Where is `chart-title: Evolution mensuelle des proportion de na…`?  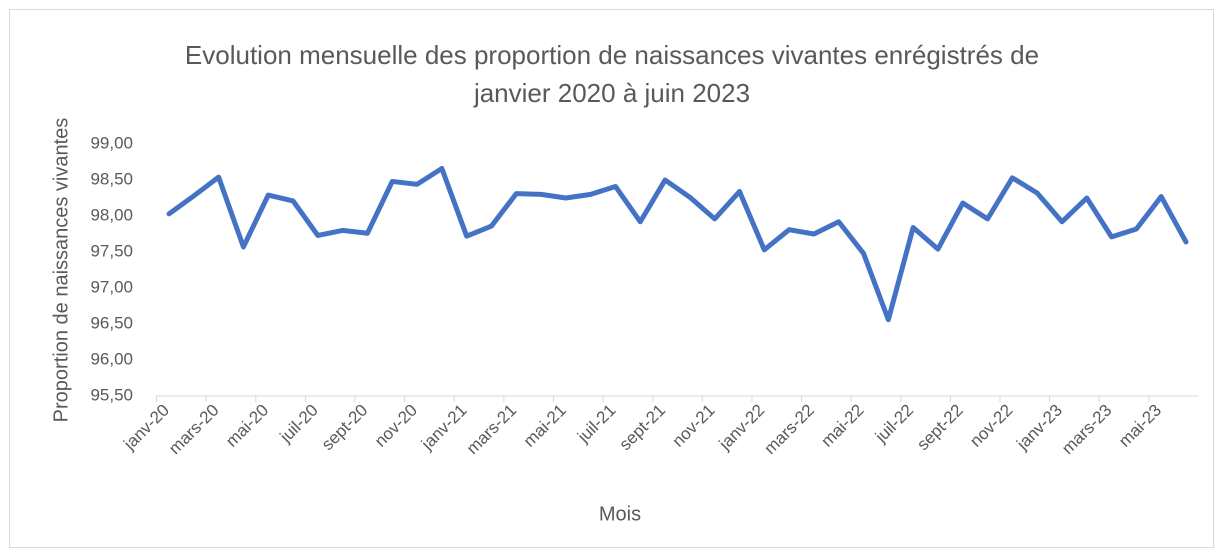
chart-title: Evolution mensuelle des proportion de na… is located at coordinates (612, 55).